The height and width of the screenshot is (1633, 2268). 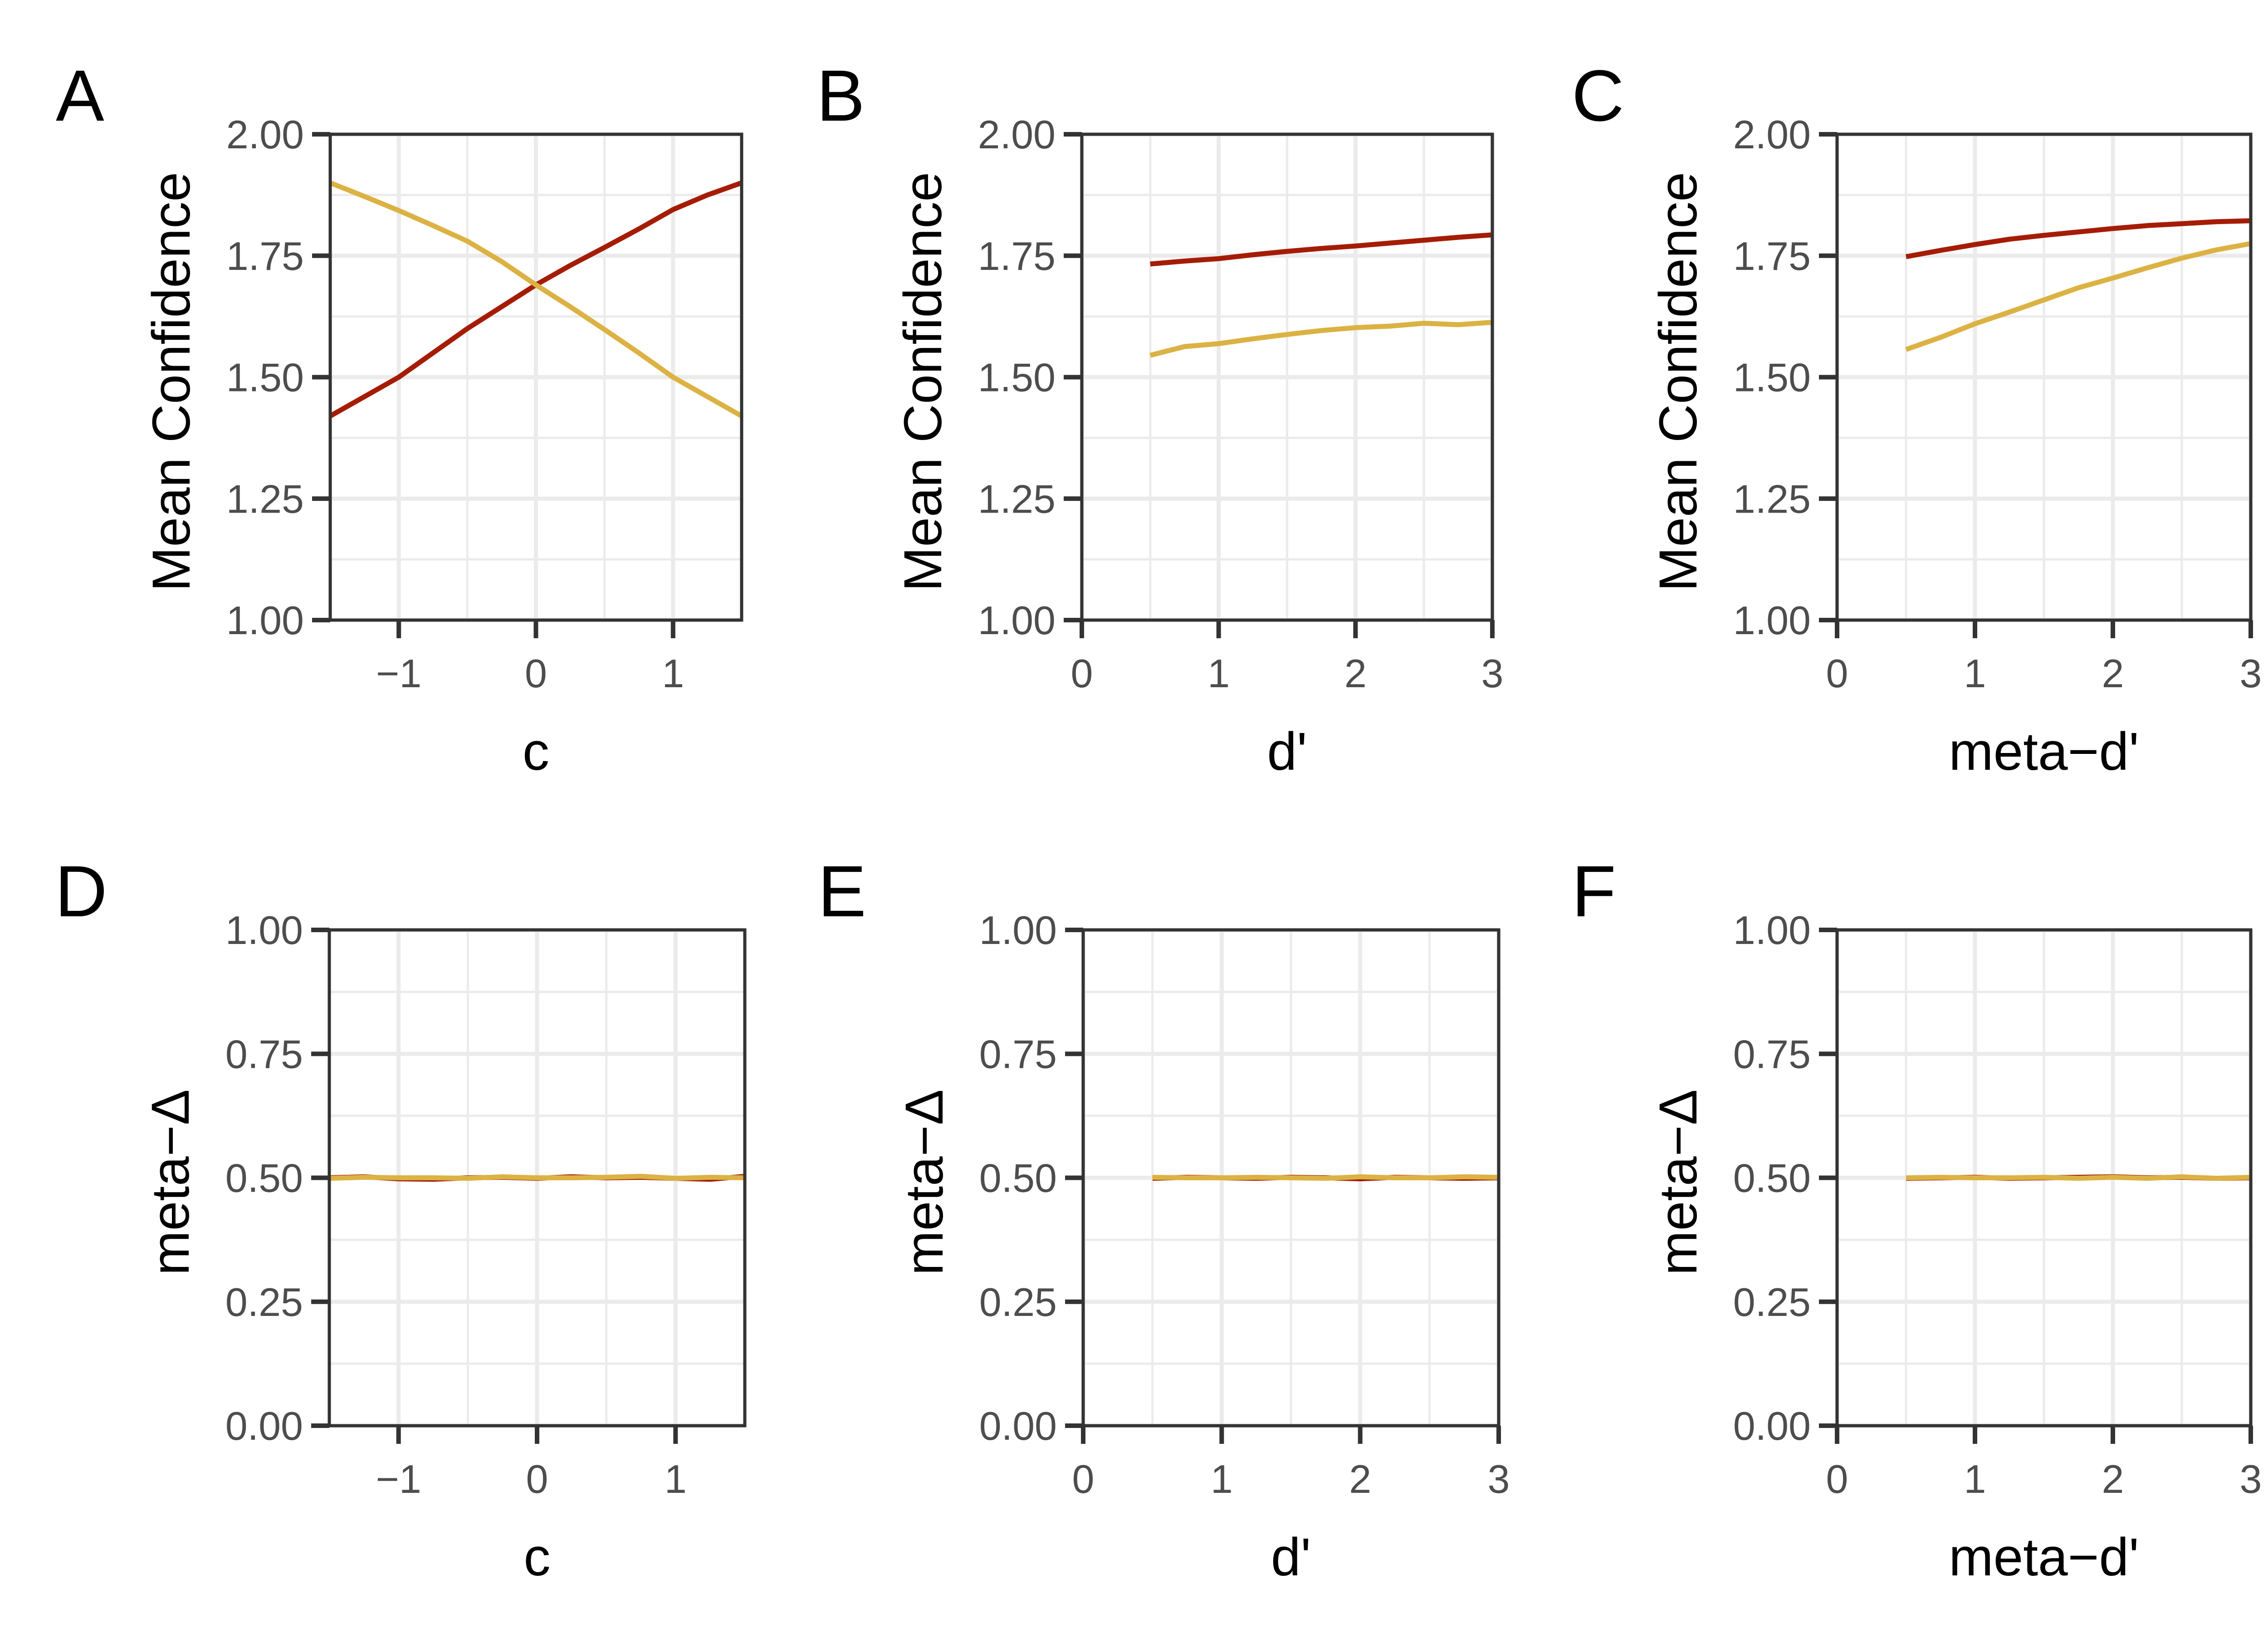 What do you see at coordinates (1917, 1219) in the screenshot?
I see `panel-f: 0.00 0.25 0.50 0.75 1.00 0 1 2 3 meta−d' meta−Δ F` at bounding box center [1917, 1219].